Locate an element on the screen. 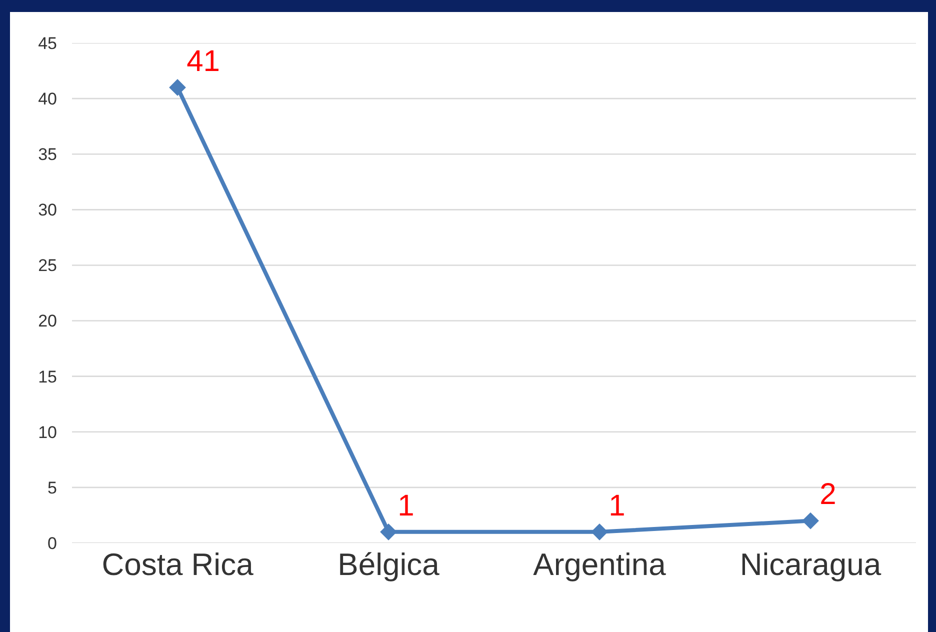 The image size is (936, 632). x-tick-label: Nicaragua is located at coordinates (811, 564).